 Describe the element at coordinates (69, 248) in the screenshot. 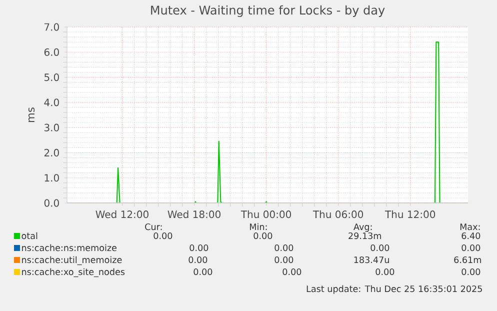

I see `legend-label: ns:cache:ns:memoize` at that location.